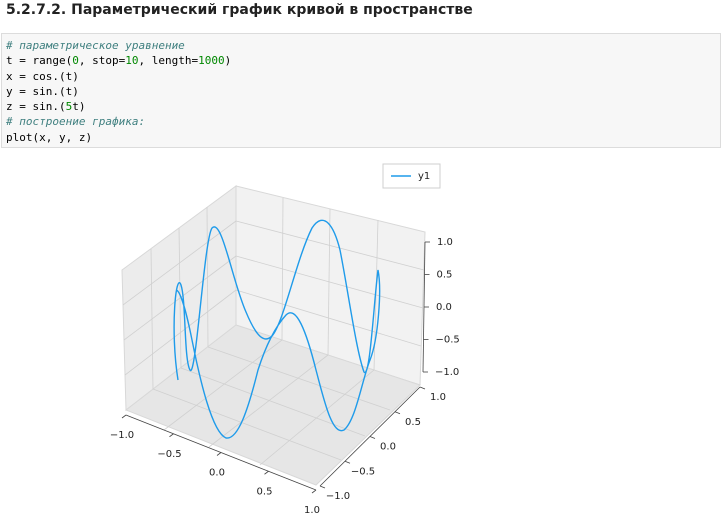  What do you see at coordinates (169, 454) in the screenshot?
I see `x-tick-label: −0.5` at bounding box center [169, 454].